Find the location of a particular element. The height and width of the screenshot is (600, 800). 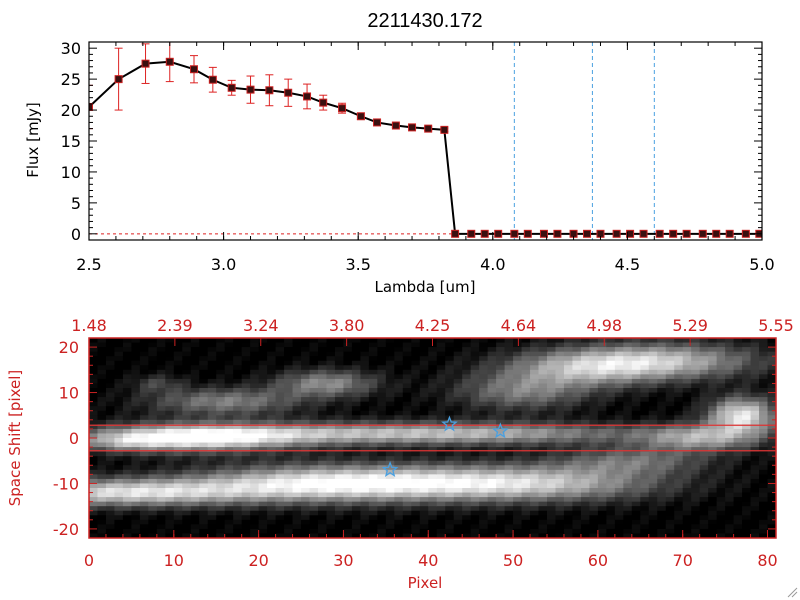

resize-grip-icon is located at coordinates (792, 592).